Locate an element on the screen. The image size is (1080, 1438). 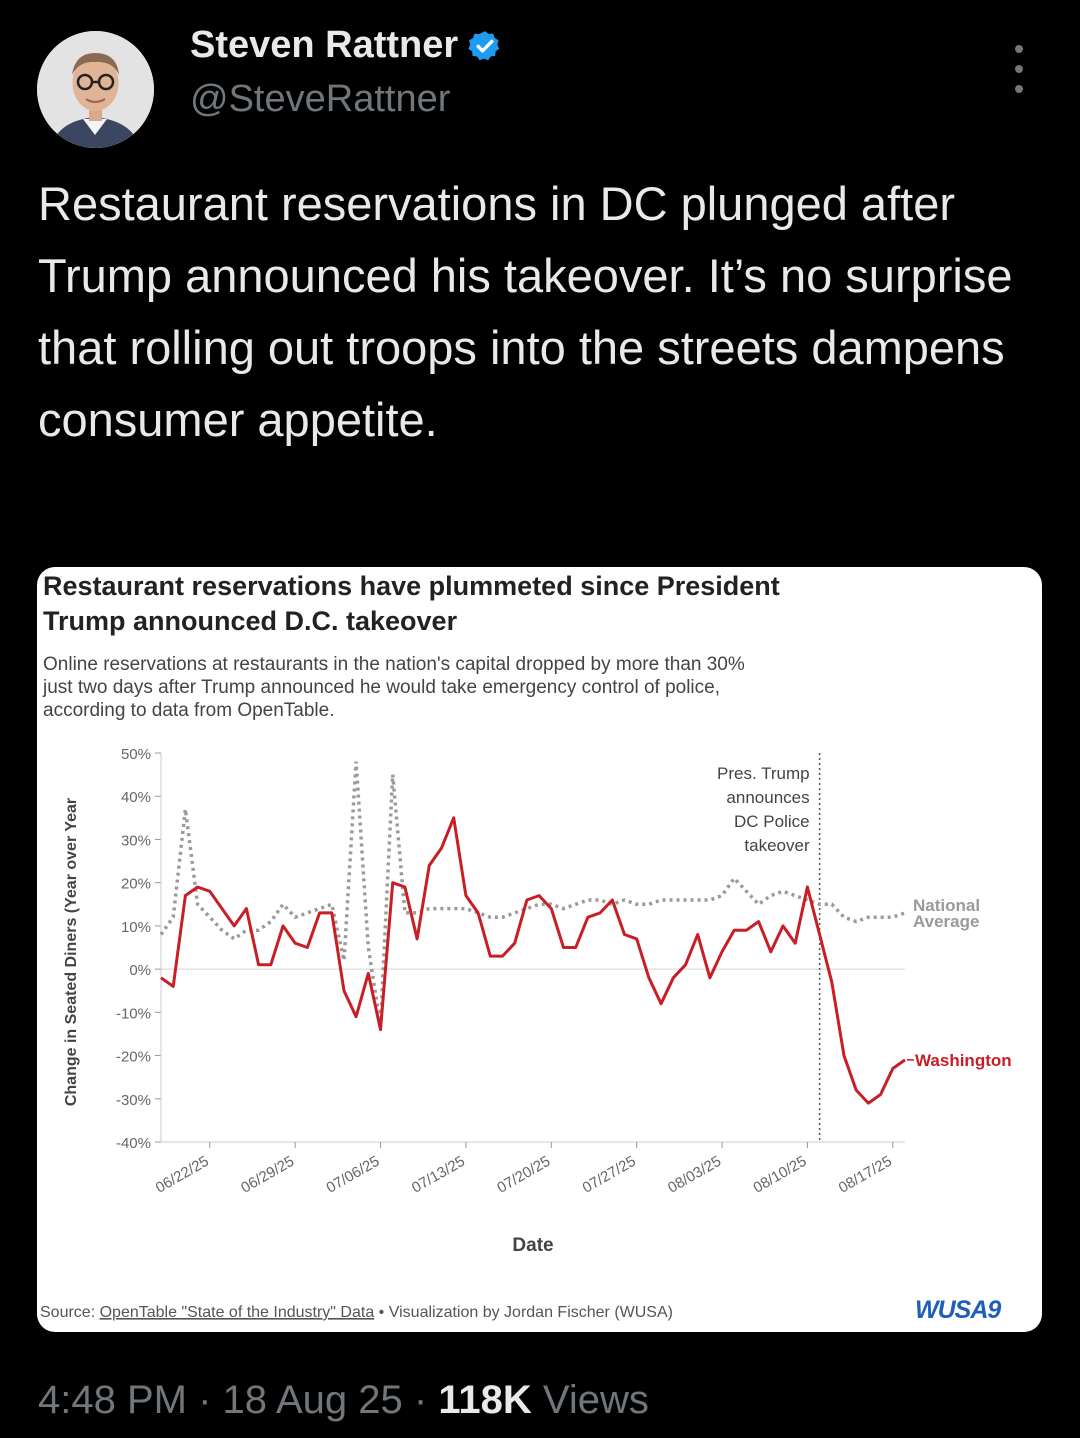
chart-subtitle-line-3: according to data from OpenTable. is located at coordinates (189, 710).